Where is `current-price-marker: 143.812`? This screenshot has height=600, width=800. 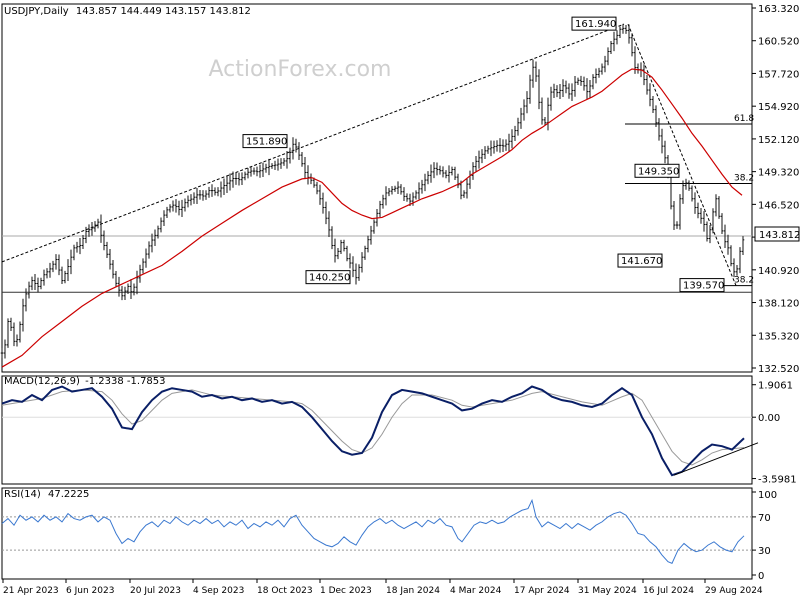
current-price-marker: 143.812 is located at coordinates (777, 234).